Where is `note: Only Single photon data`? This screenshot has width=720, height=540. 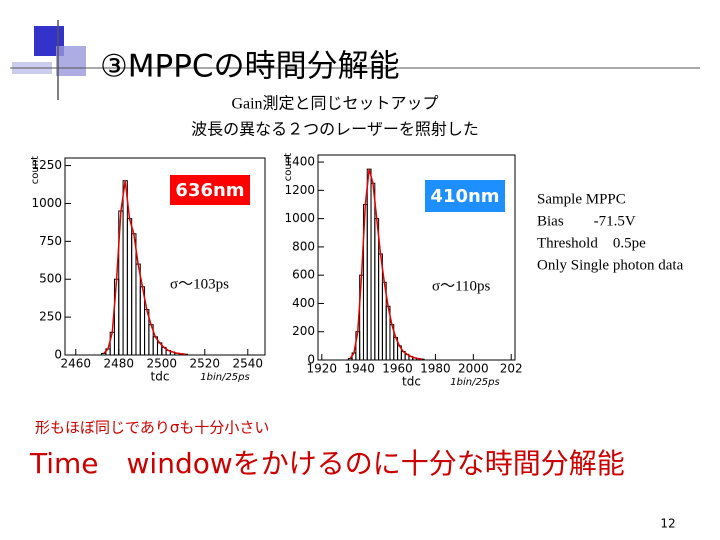 note: Only Single photon data is located at coordinates (610, 265).